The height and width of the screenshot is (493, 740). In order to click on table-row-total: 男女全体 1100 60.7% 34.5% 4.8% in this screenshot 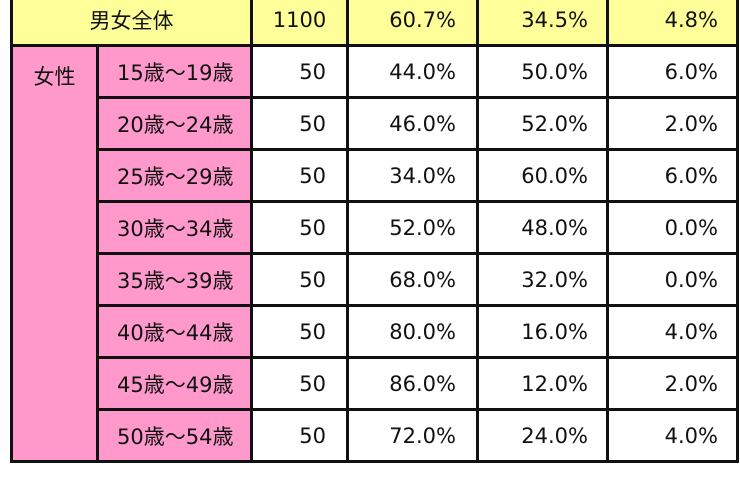, I will do `click(374, 23)`.